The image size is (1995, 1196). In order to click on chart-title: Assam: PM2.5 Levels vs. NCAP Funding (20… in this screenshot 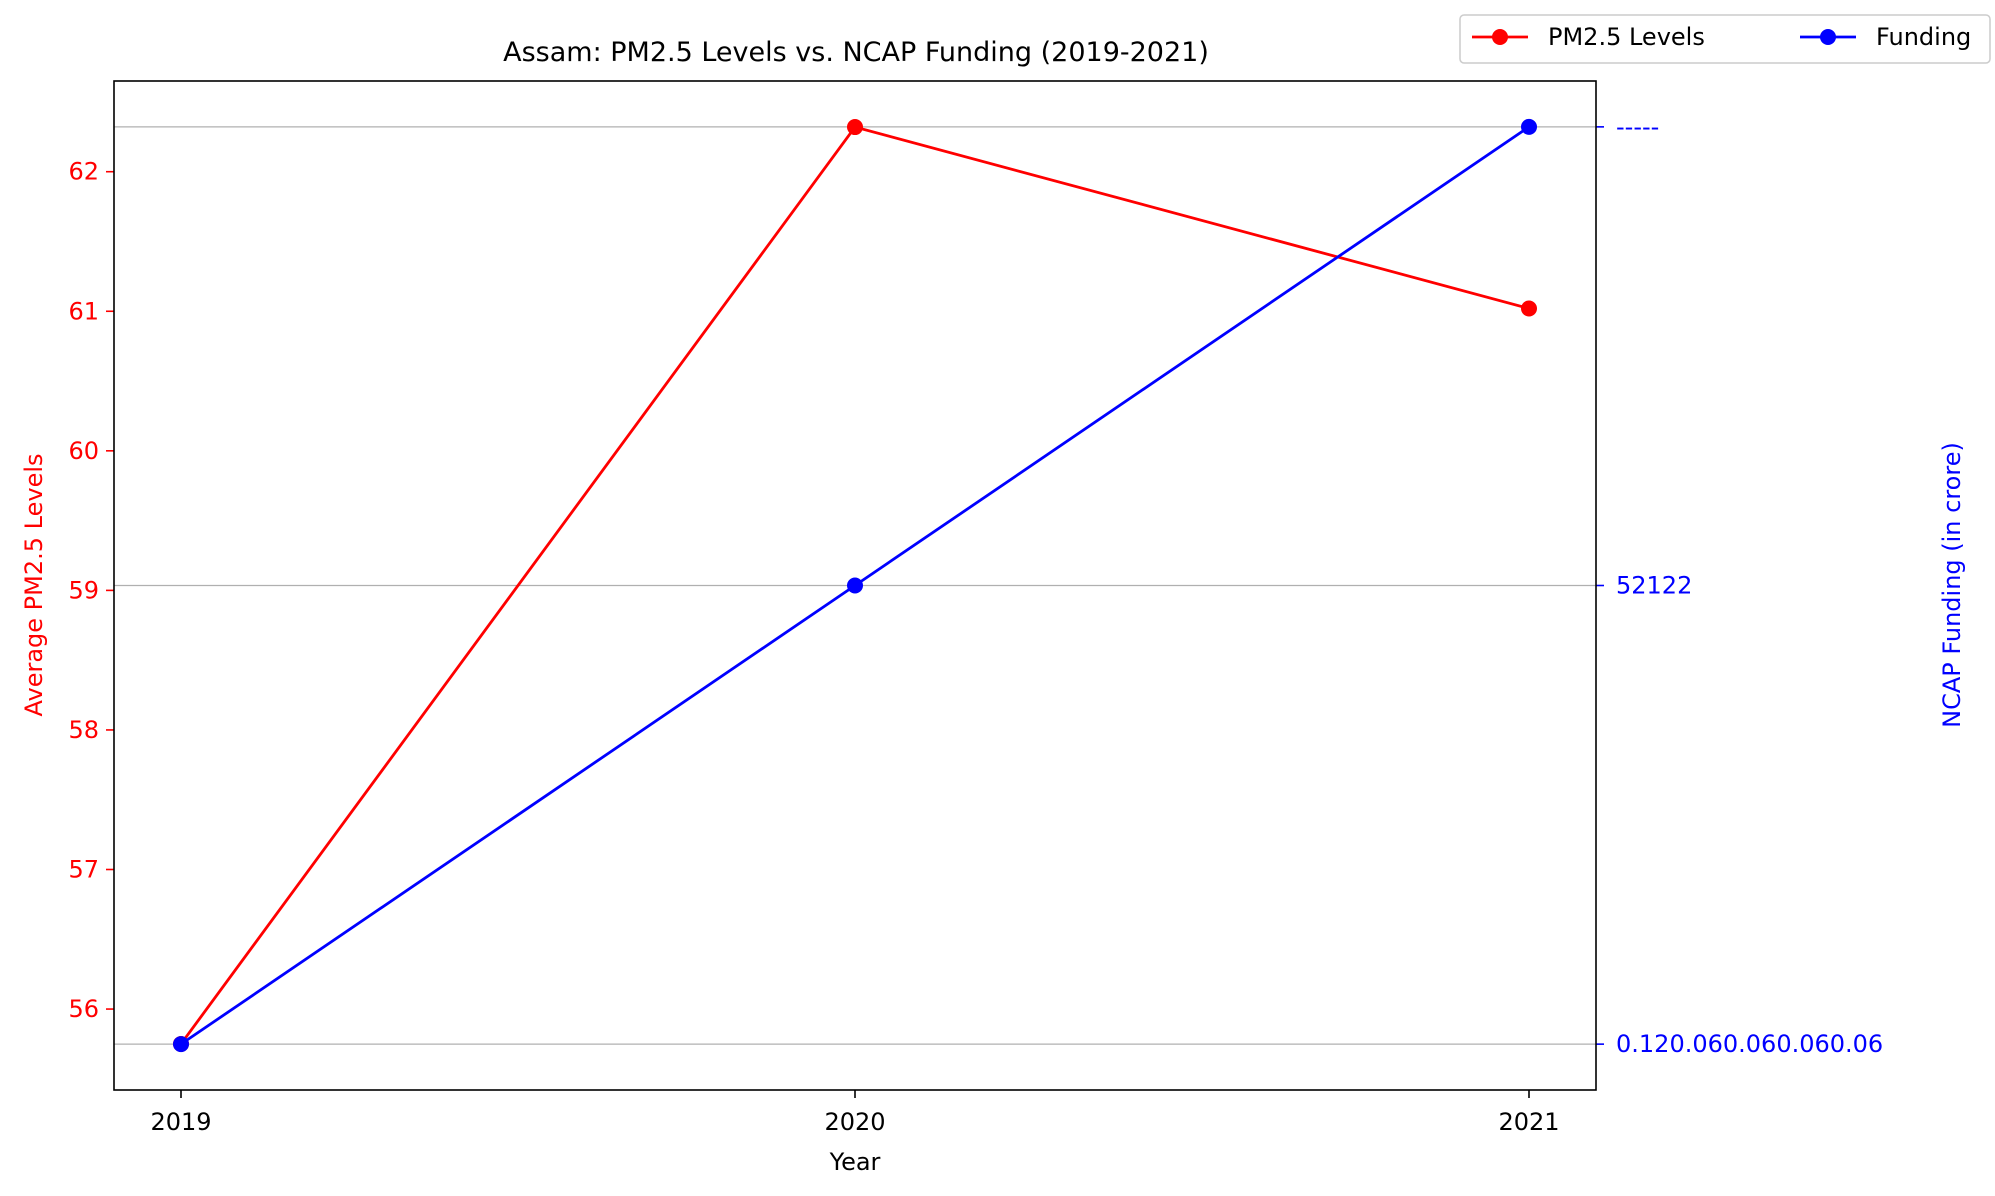, I will do `click(856, 52)`.